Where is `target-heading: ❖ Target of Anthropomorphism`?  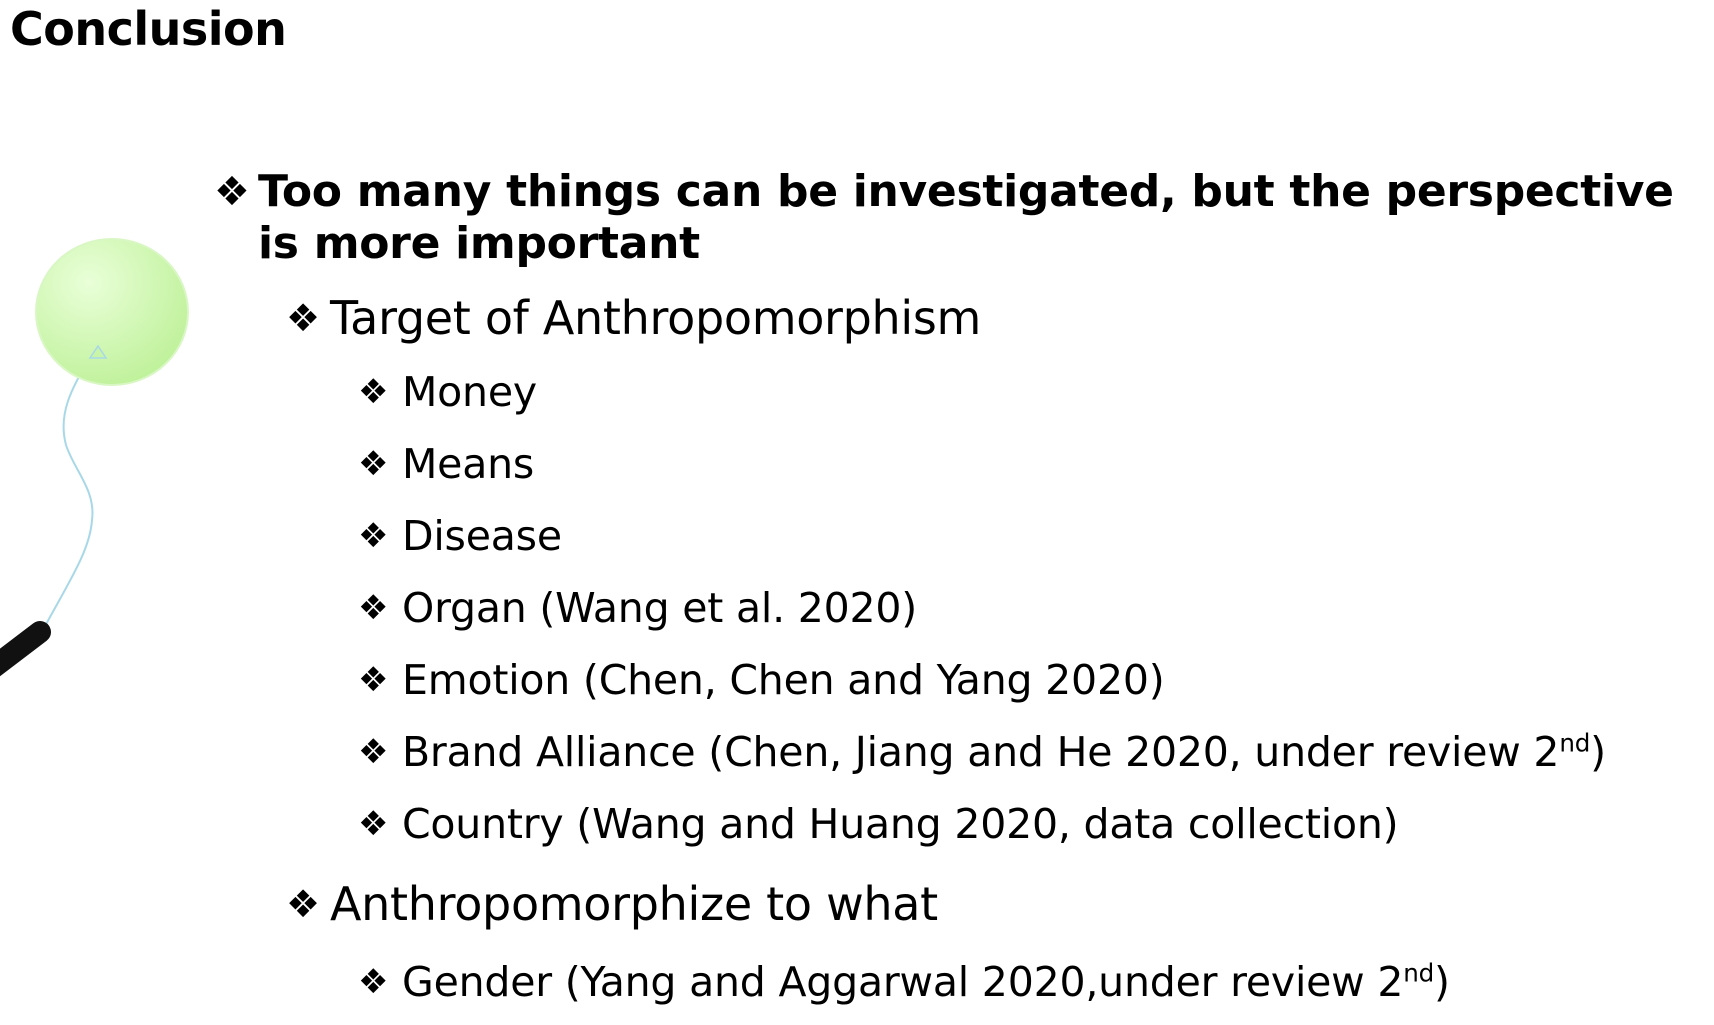
target-heading: ❖ Target of Anthropomorphism is located at coordinates (633, 318).